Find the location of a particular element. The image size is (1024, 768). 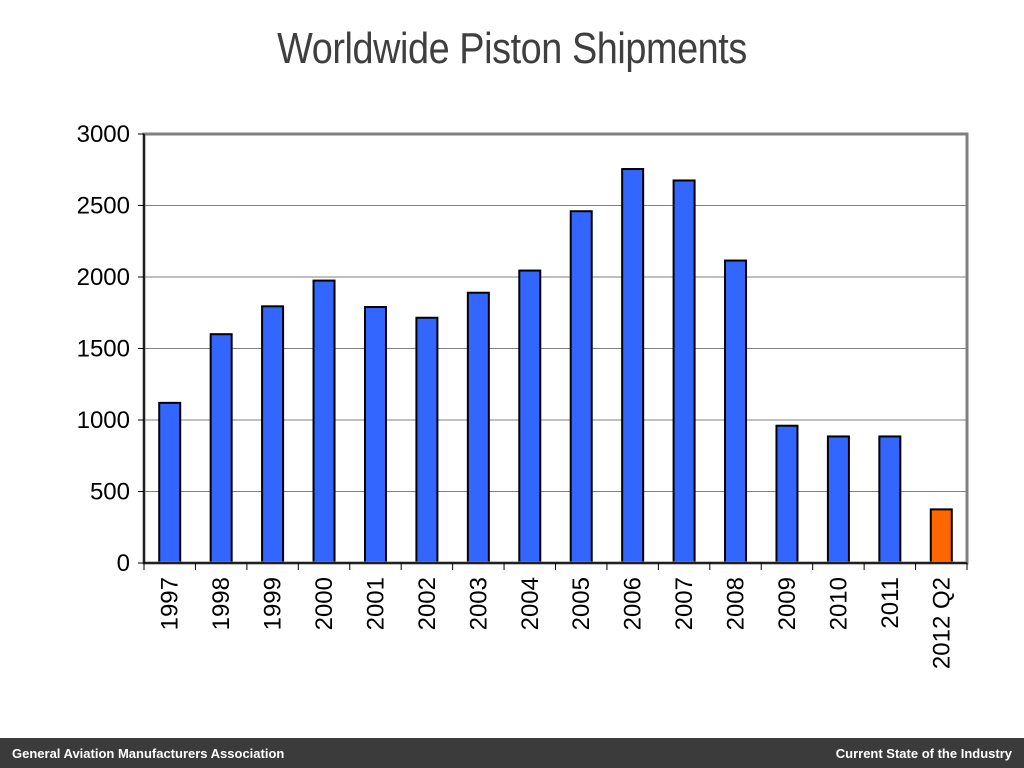

x-tick-label: 2009 is located at coordinates (787, 603).